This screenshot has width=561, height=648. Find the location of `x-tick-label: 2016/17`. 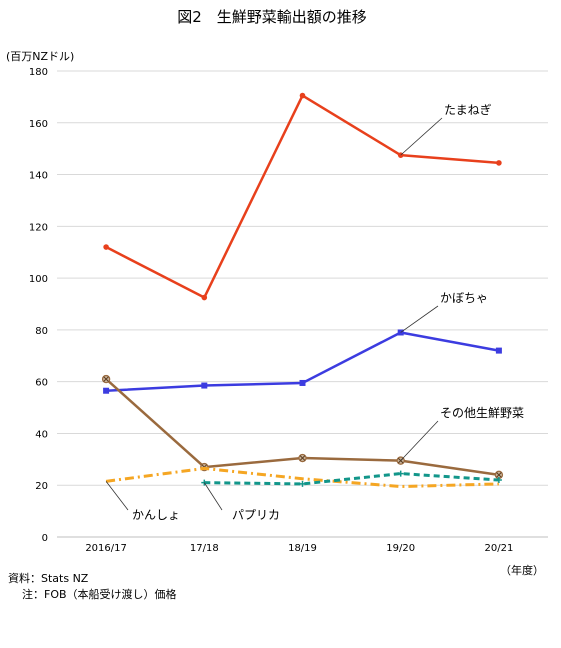

x-tick-label: 2016/17 is located at coordinates (106, 548).